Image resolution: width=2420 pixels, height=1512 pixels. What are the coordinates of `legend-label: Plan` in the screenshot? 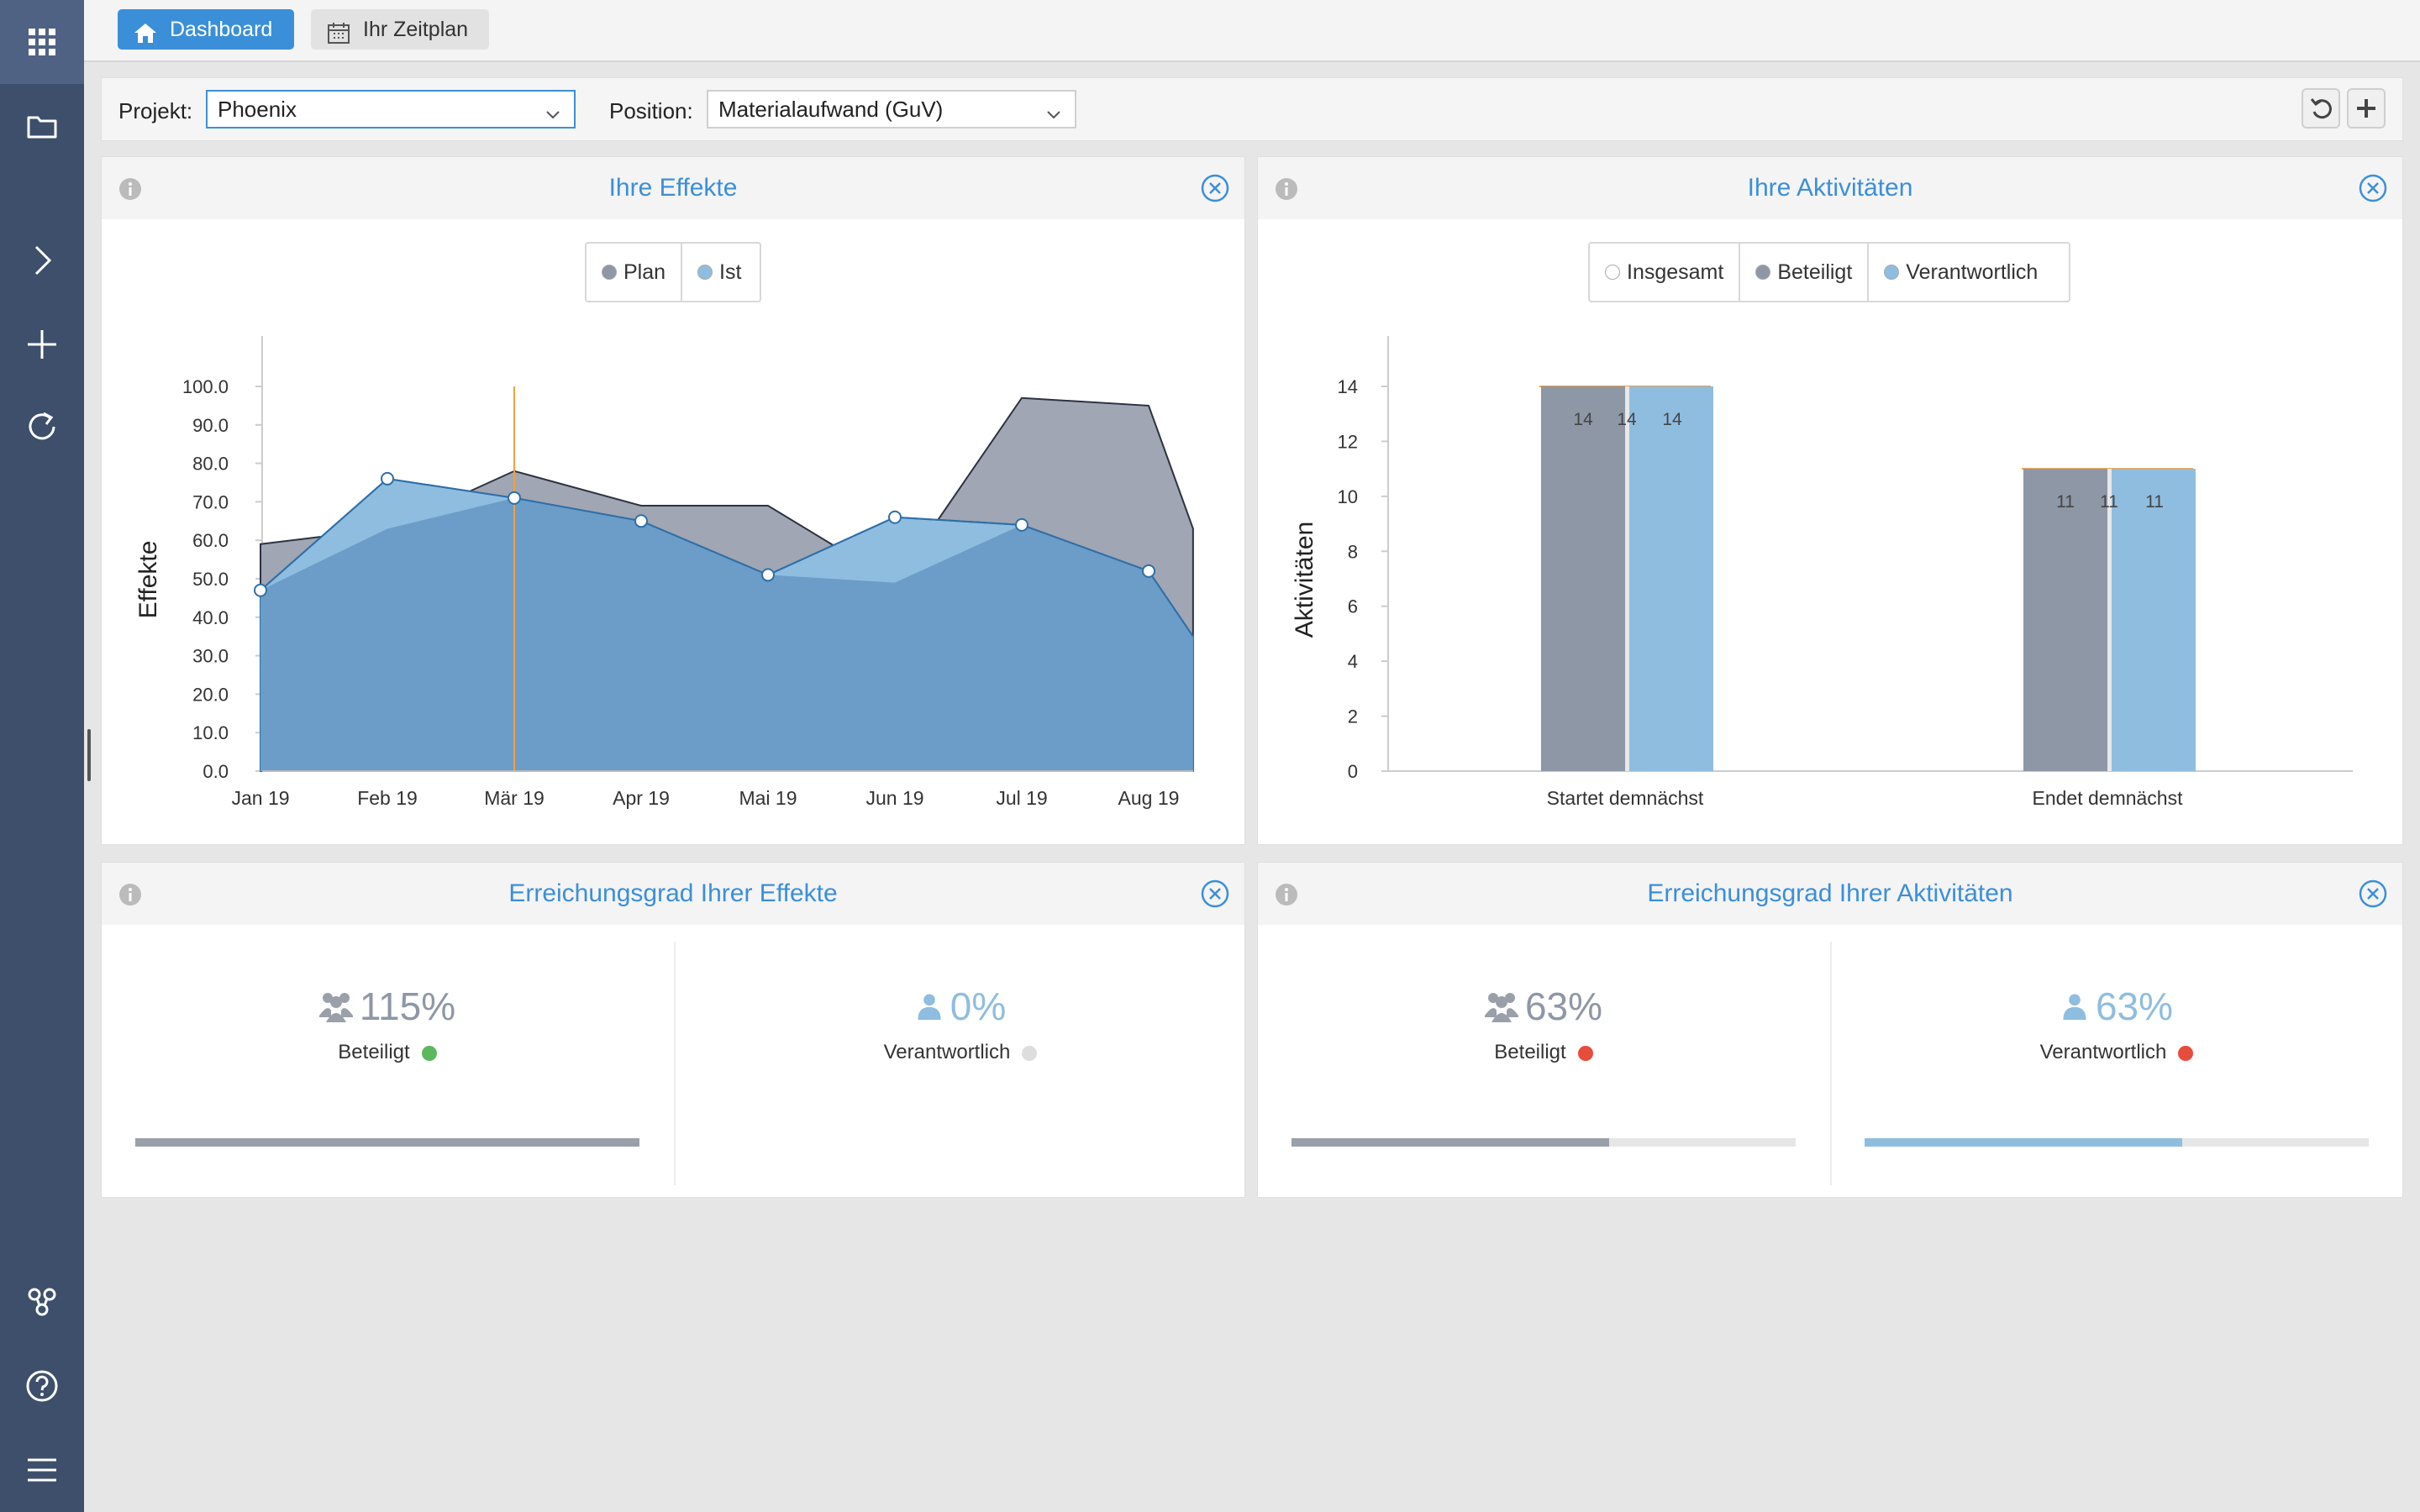 It's located at (644, 272).